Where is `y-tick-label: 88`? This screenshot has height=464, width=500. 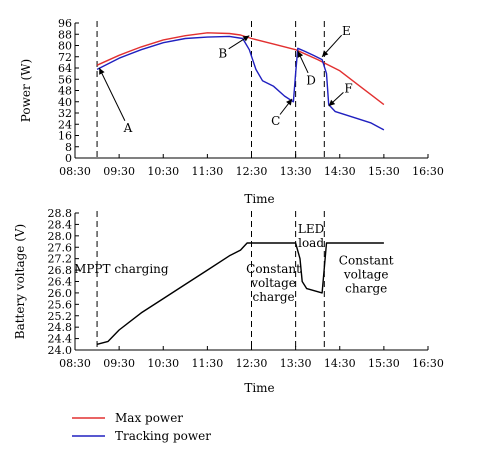
y-tick-label: 88 is located at coordinates (65, 34).